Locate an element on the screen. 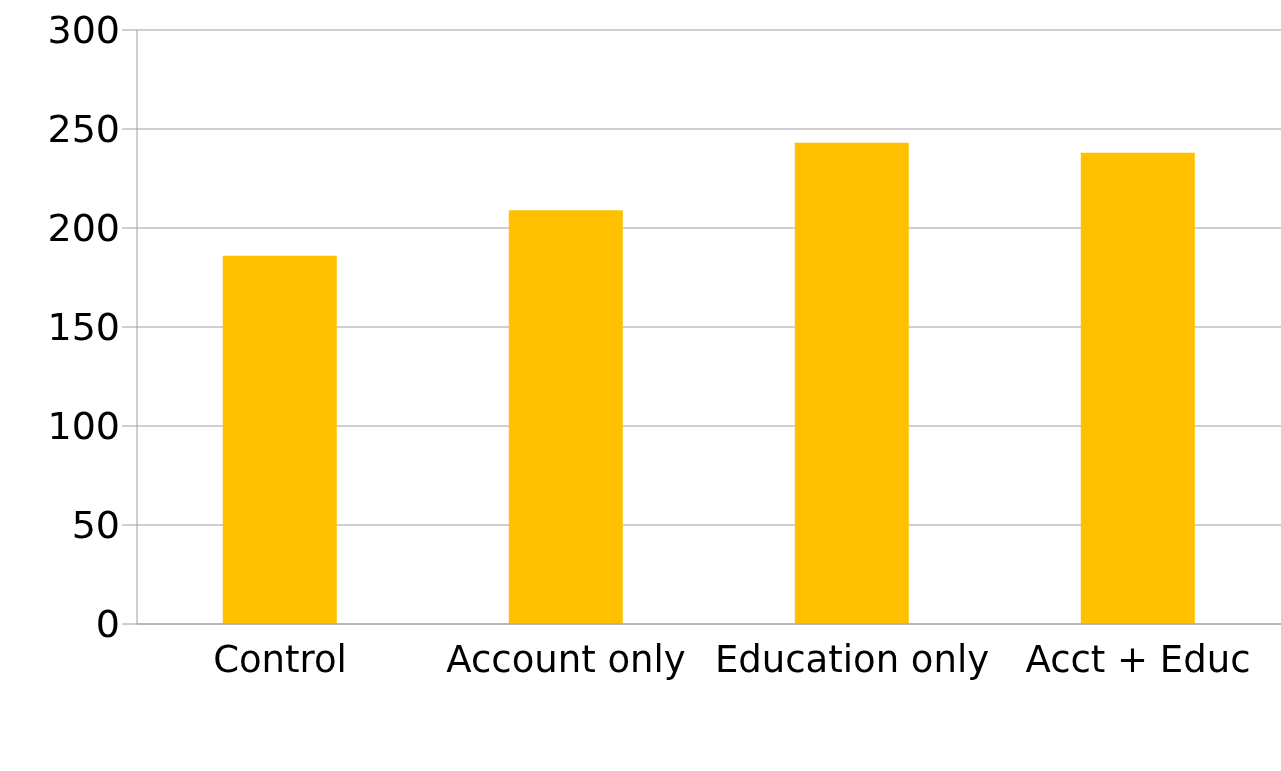 Image resolution: width=1281 pixels, height=771 pixels. y-tick-label: 100 is located at coordinates (83, 426).